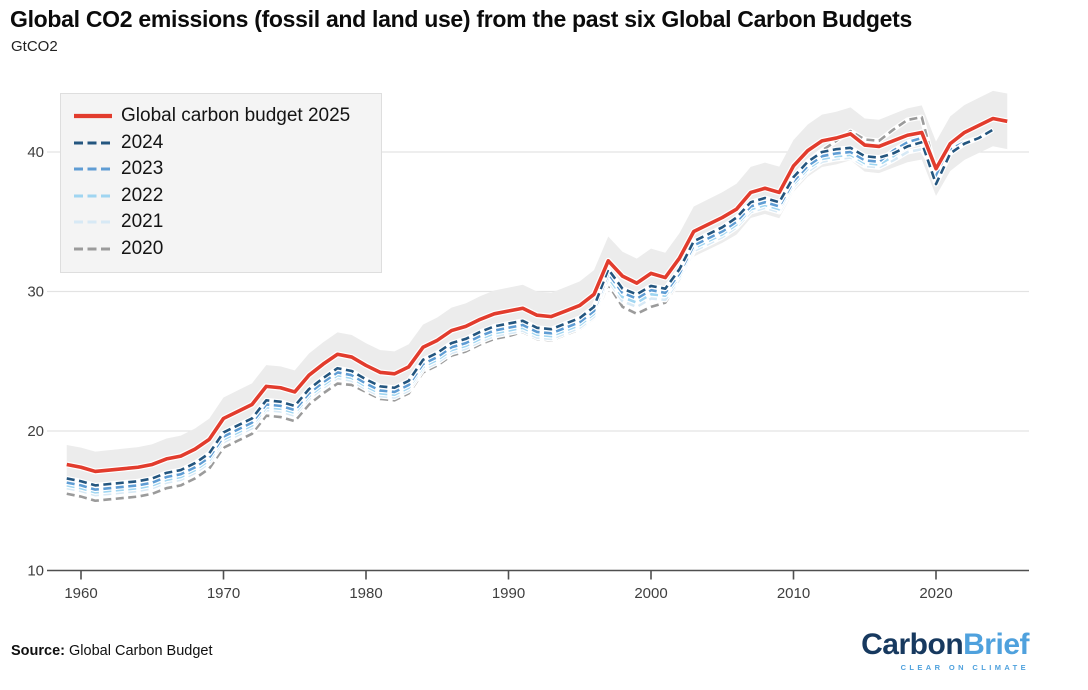 This screenshot has height=690, width=1088. What do you see at coordinates (34, 46) in the screenshot?
I see `chart-unit-label: GtCO2` at bounding box center [34, 46].